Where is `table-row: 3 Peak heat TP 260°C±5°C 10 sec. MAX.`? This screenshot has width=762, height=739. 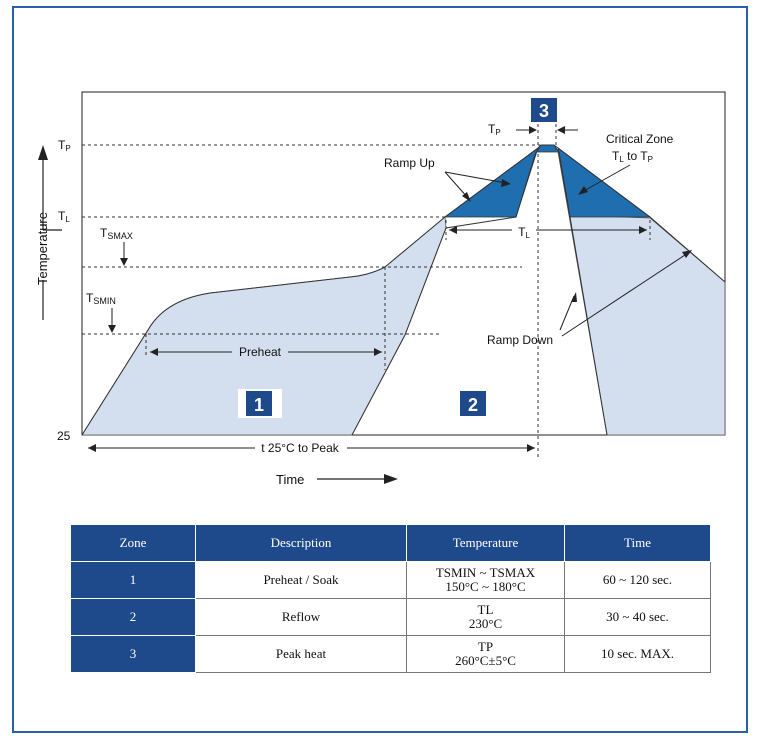
table-row: 3 Peak heat TP 260°C±5°C 10 sec. MAX. is located at coordinates (390, 654).